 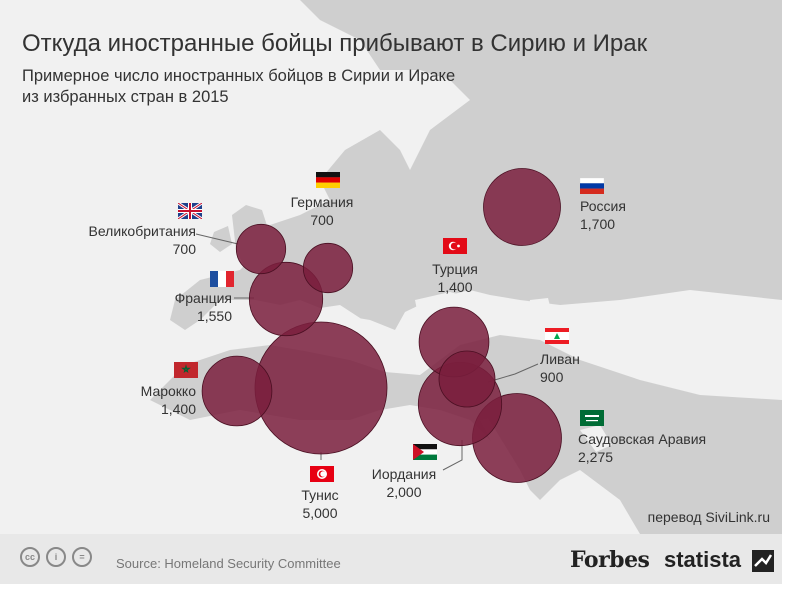 What do you see at coordinates (56, 557) in the screenshot?
I see `attribution-icon: i` at bounding box center [56, 557].